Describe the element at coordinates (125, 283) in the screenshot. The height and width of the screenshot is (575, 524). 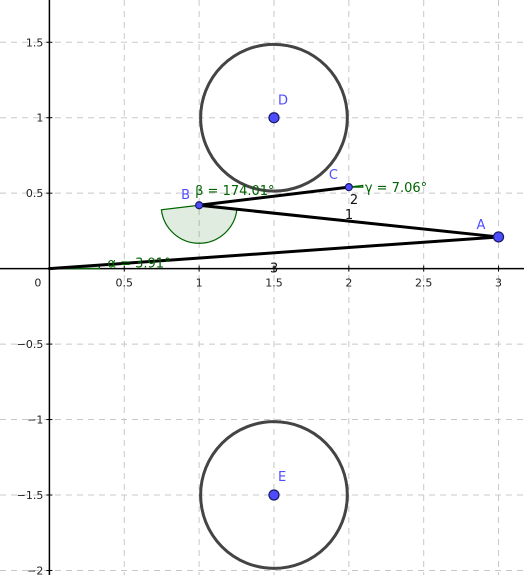
I see `x-tick-label: 0.5` at that location.